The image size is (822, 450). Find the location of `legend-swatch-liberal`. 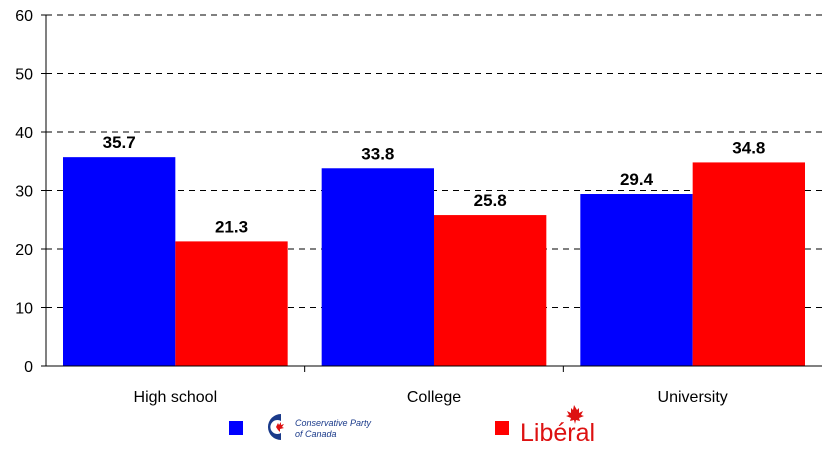

legend-swatch-liberal is located at coordinates (502, 428).